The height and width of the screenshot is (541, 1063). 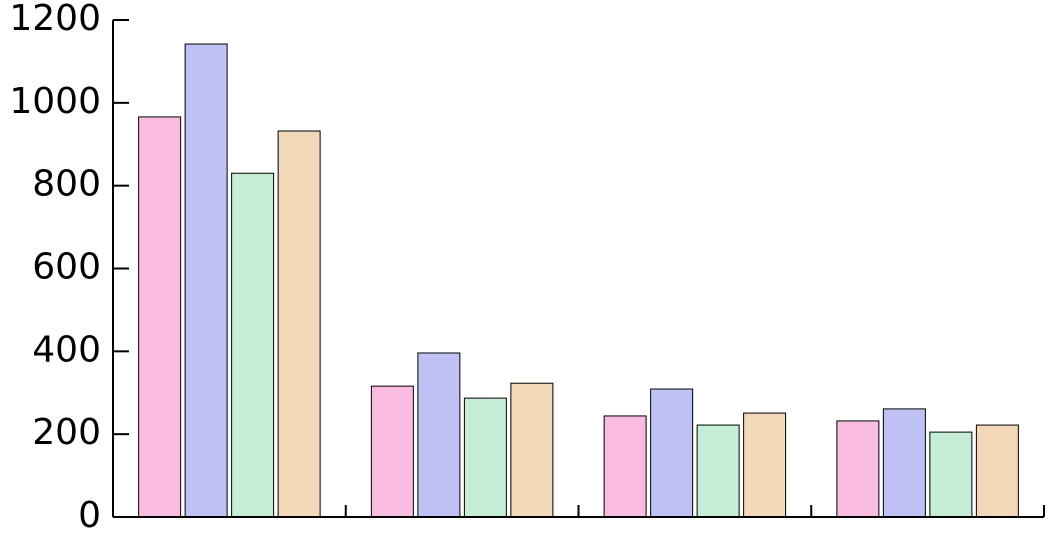 What do you see at coordinates (55, 19) in the screenshot?
I see `y-tick-label: 1200` at bounding box center [55, 19].